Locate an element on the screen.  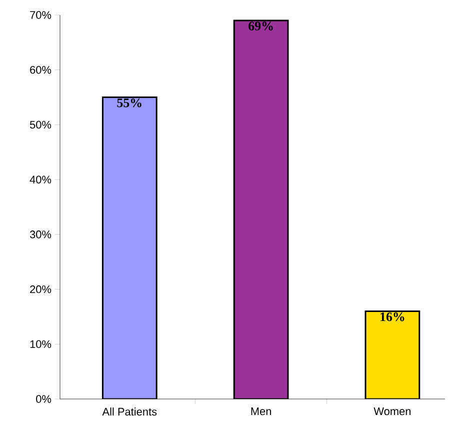
y-tick-label: 30% is located at coordinates (41, 234).